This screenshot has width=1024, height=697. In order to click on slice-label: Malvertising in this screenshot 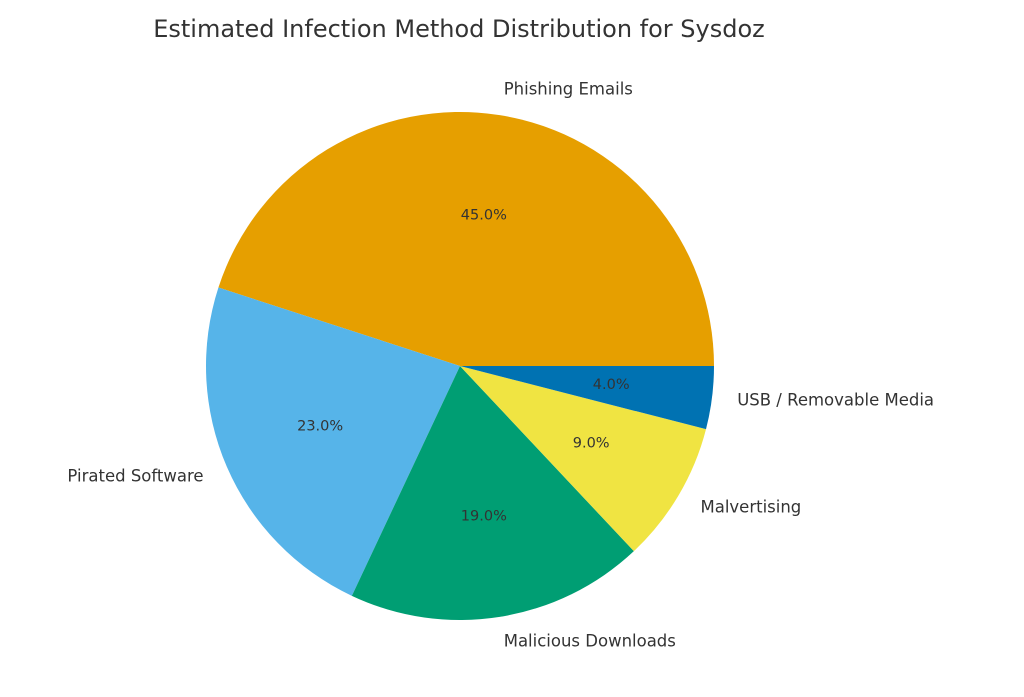, I will do `click(750, 507)`.